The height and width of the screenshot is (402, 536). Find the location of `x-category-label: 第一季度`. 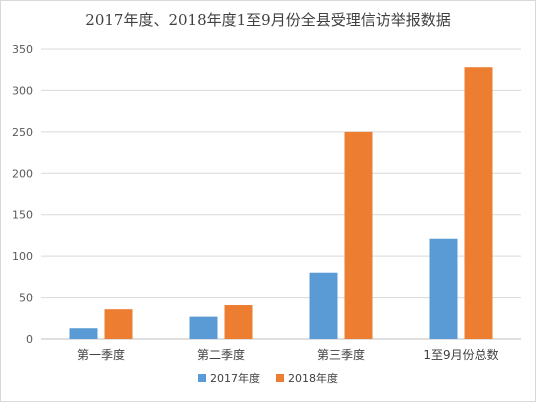

x-category-label: 第一季度 is located at coordinates (101, 354).